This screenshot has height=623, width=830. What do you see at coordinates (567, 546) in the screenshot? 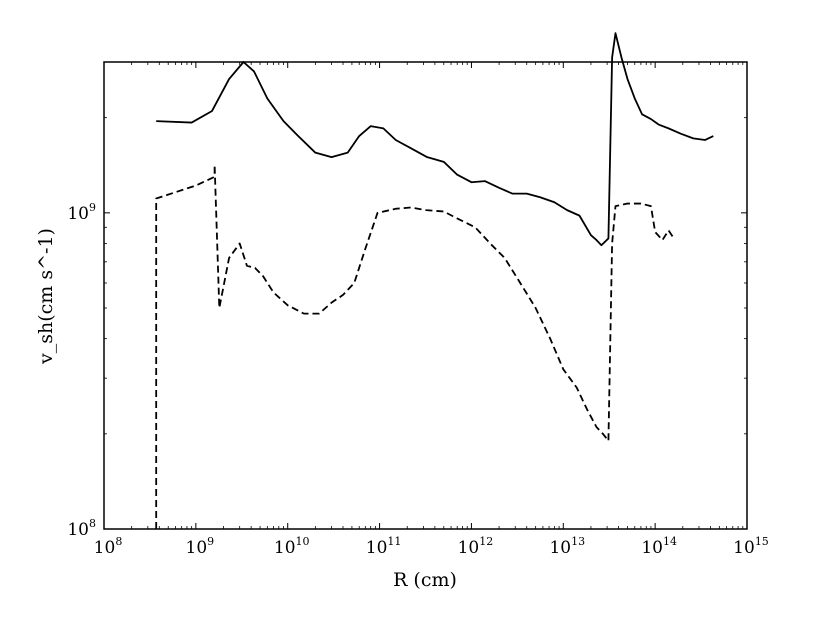
I see `x-tick-label: 10¹³` at bounding box center [567, 546].